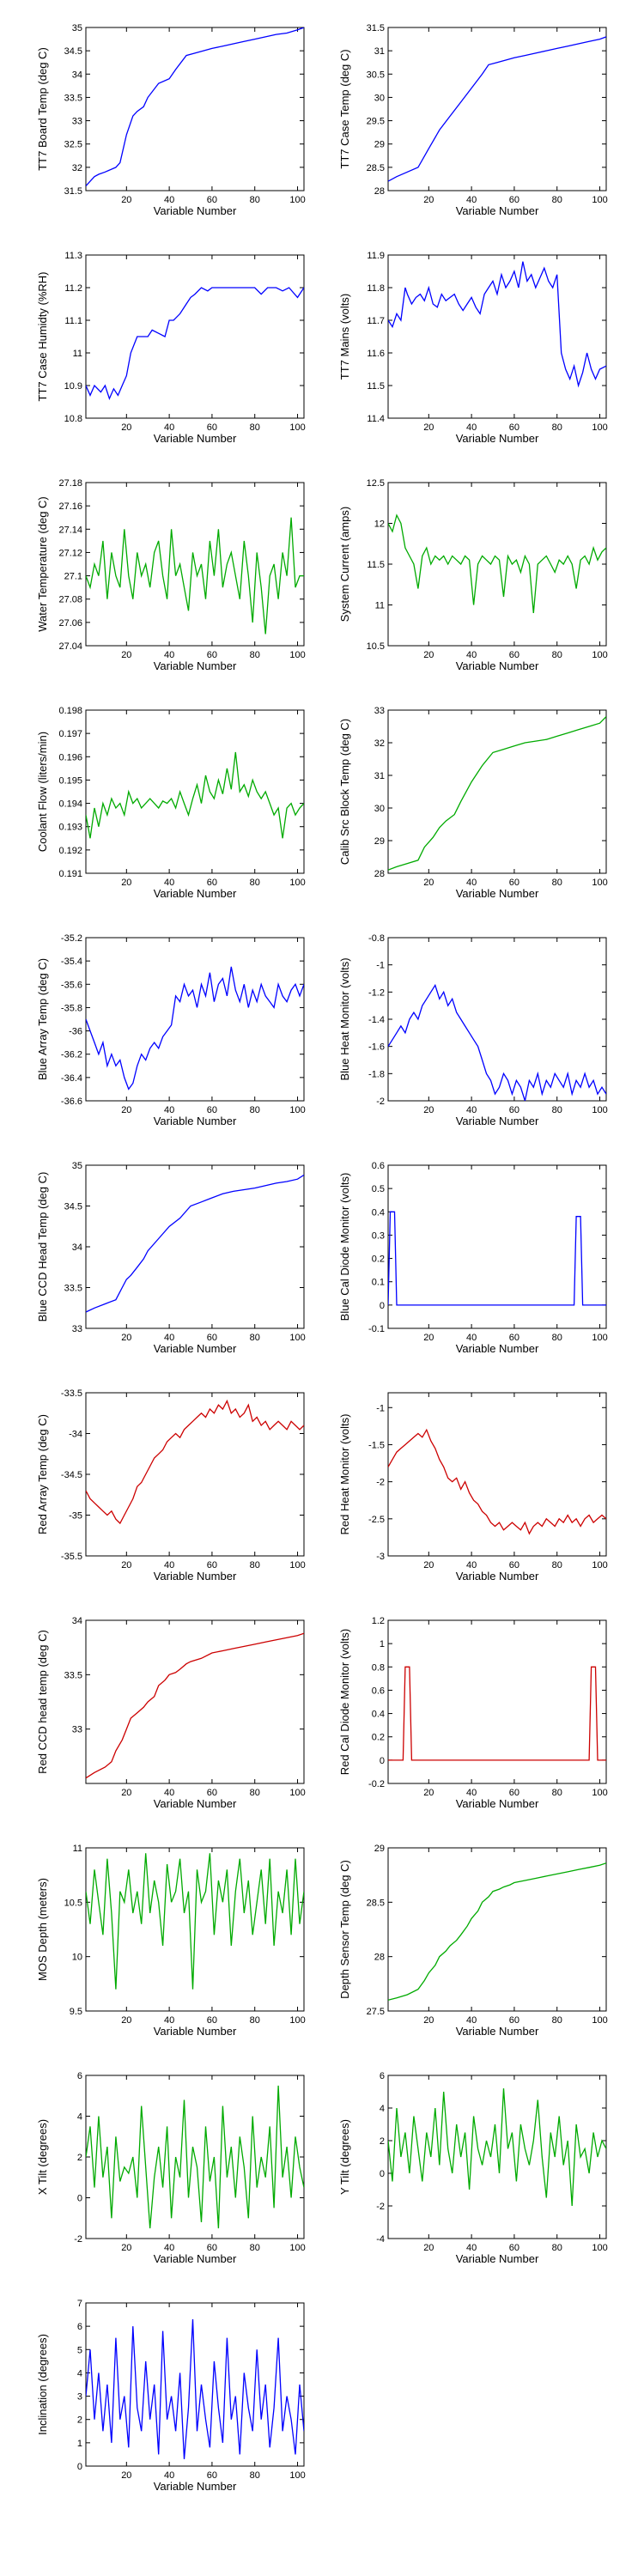 The image size is (644, 2576). Describe the element at coordinates (42, 2157) in the screenshot. I see `y-axis-label: X Tilt (degrees)` at that location.